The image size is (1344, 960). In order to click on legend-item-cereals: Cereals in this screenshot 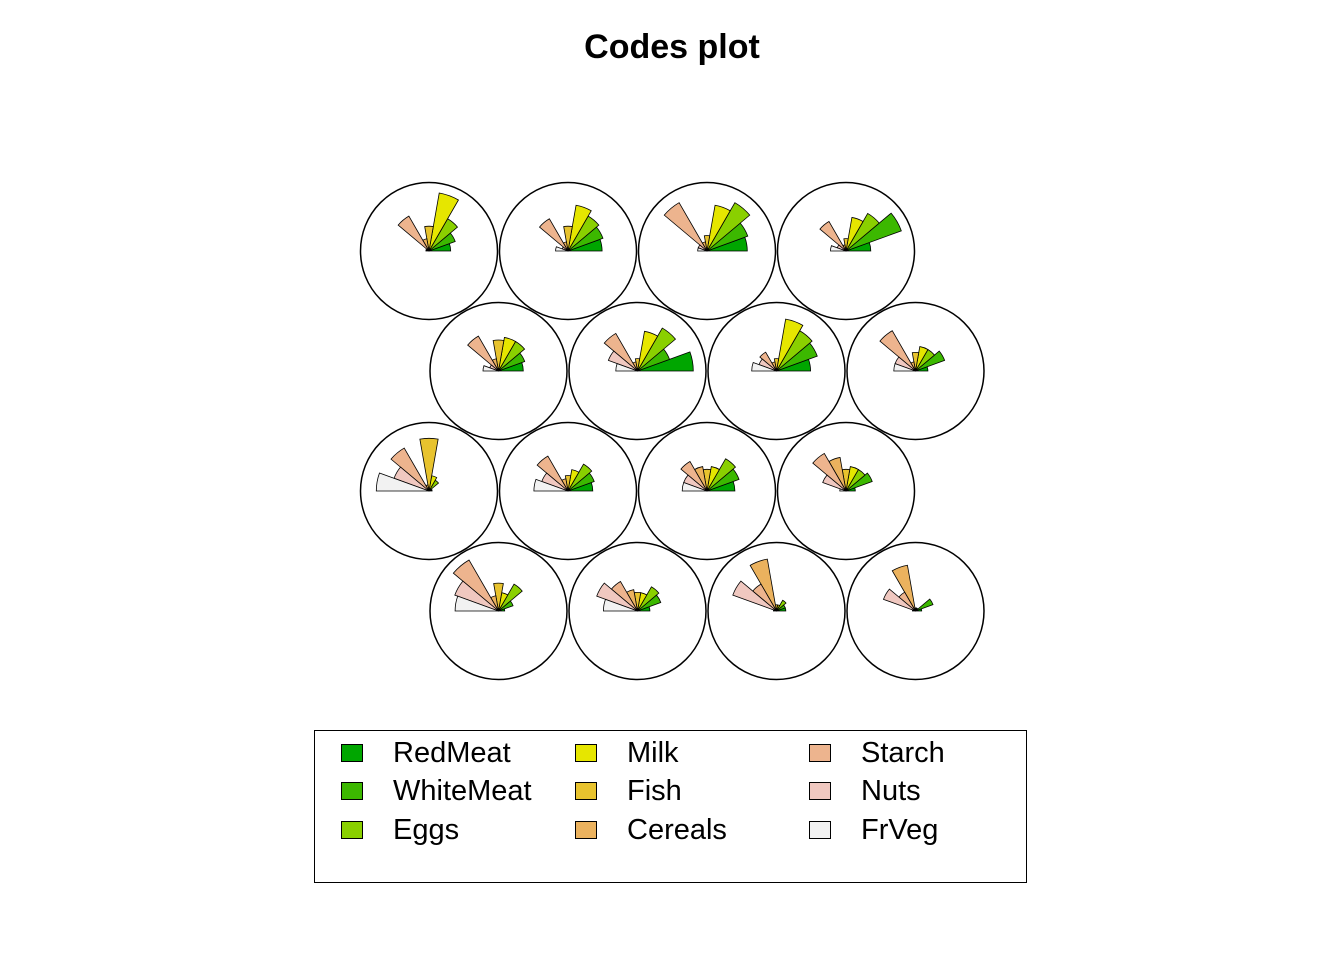, I will do `click(651, 830)`.